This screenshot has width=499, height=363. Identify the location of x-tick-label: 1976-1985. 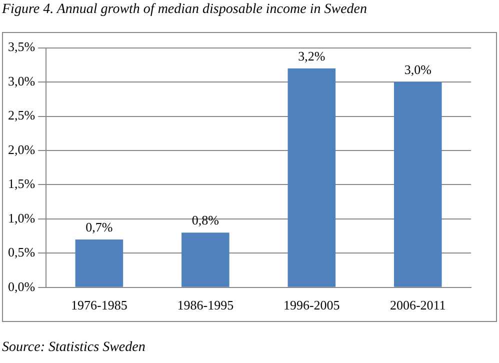
(99, 305).